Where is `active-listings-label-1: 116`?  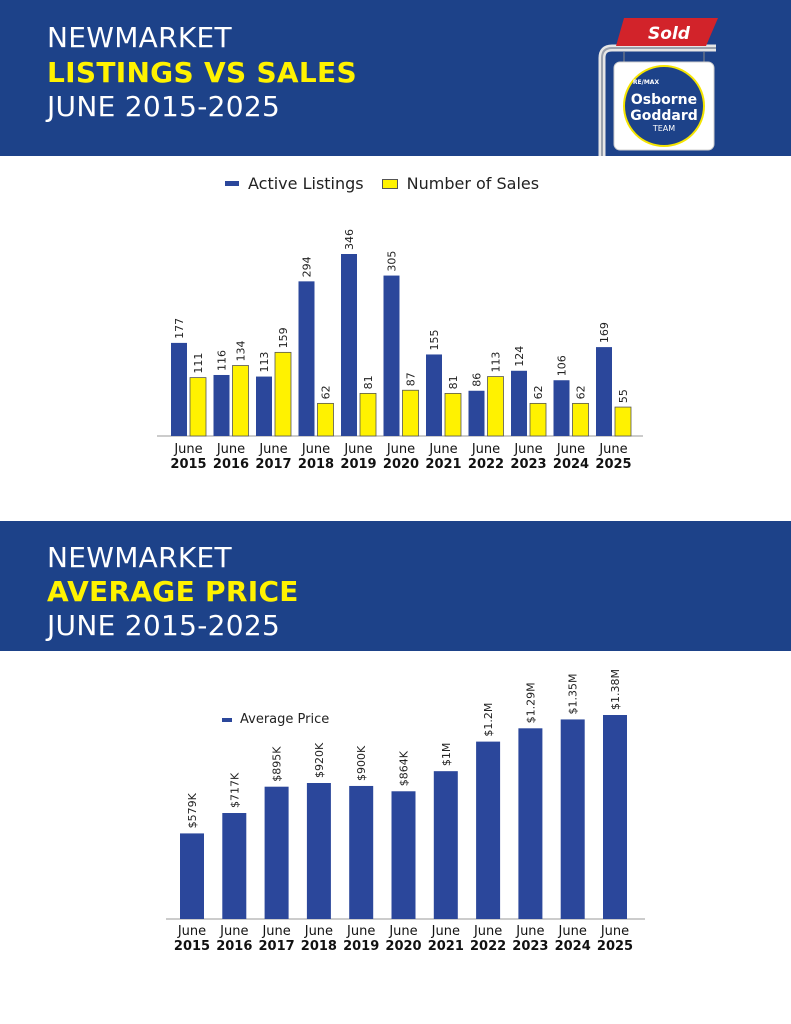 active-listings-label-1: 116 is located at coordinates (222, 360).